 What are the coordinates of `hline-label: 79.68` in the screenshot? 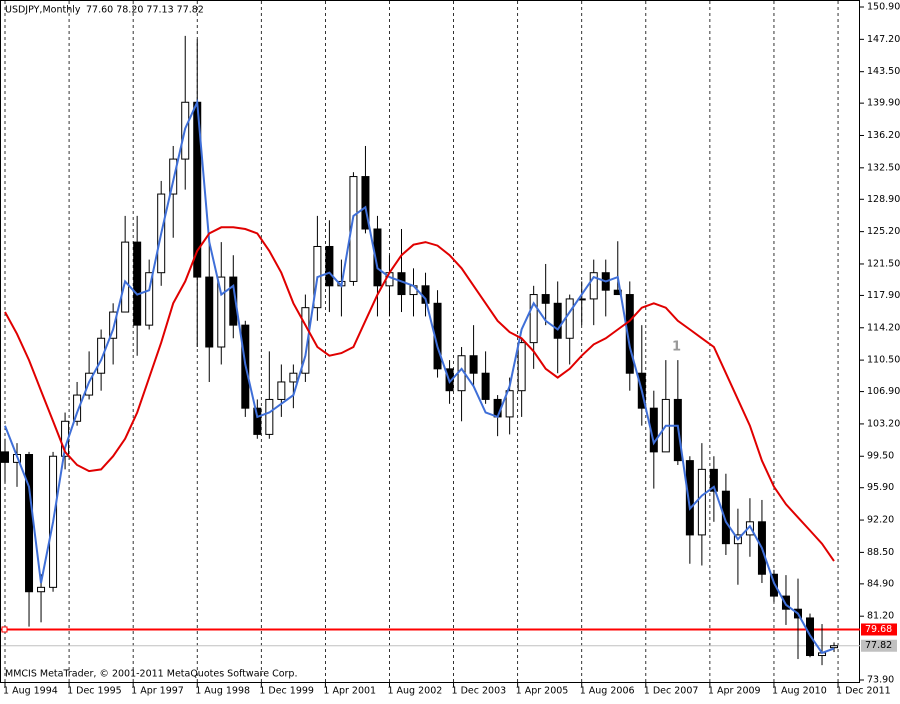 It's located at (878, 629).